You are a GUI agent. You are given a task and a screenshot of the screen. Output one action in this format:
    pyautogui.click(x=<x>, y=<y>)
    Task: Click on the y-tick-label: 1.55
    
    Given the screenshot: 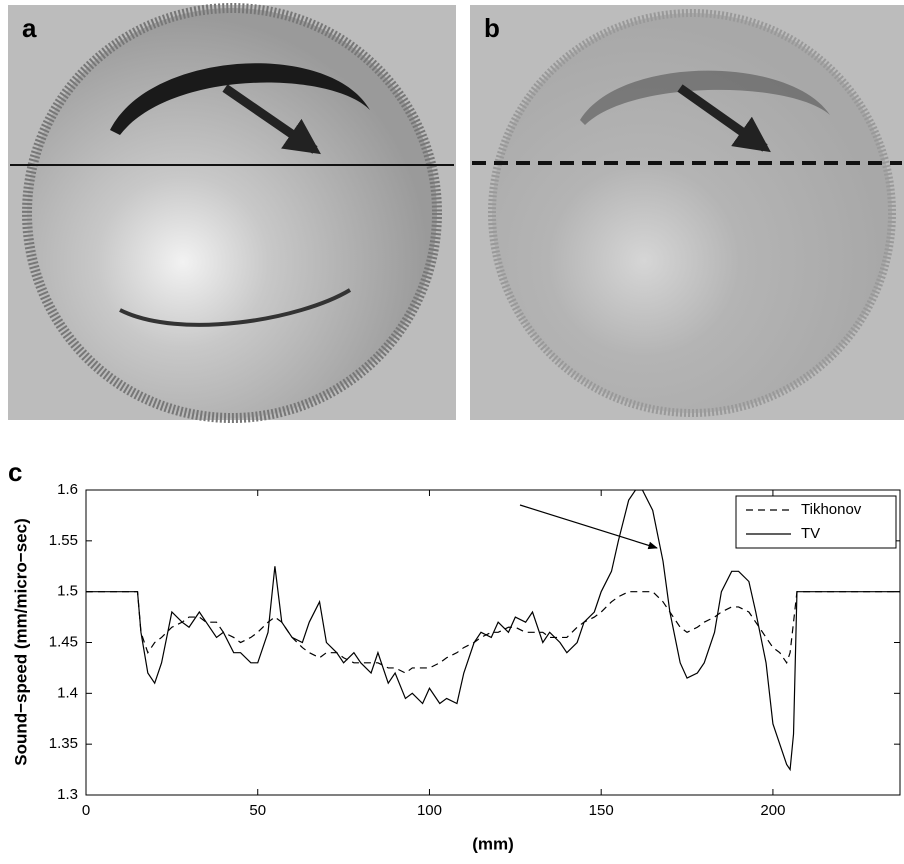 What is the action you would take?
    pyautogui.click(x=63, y=540)
    